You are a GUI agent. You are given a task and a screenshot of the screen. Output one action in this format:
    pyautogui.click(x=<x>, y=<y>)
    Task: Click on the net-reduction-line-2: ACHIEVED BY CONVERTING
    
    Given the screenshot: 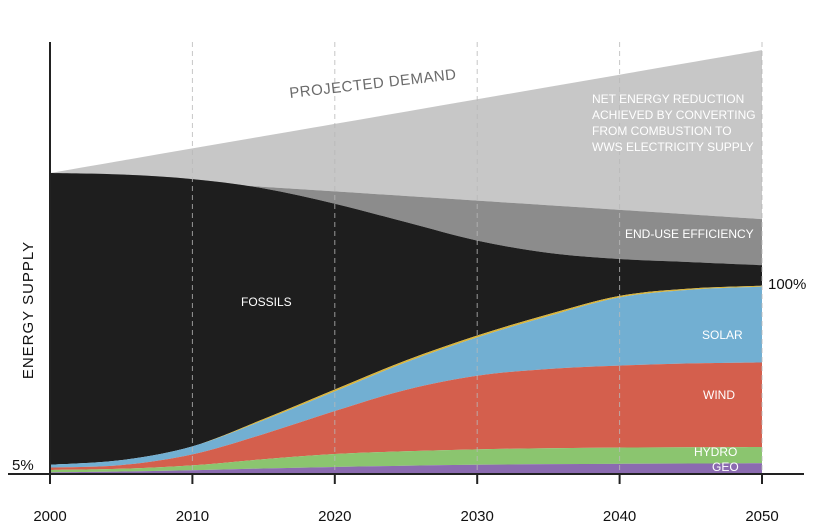 What is the action you would take?
    pyautogui.click(x=674, y=115)
    